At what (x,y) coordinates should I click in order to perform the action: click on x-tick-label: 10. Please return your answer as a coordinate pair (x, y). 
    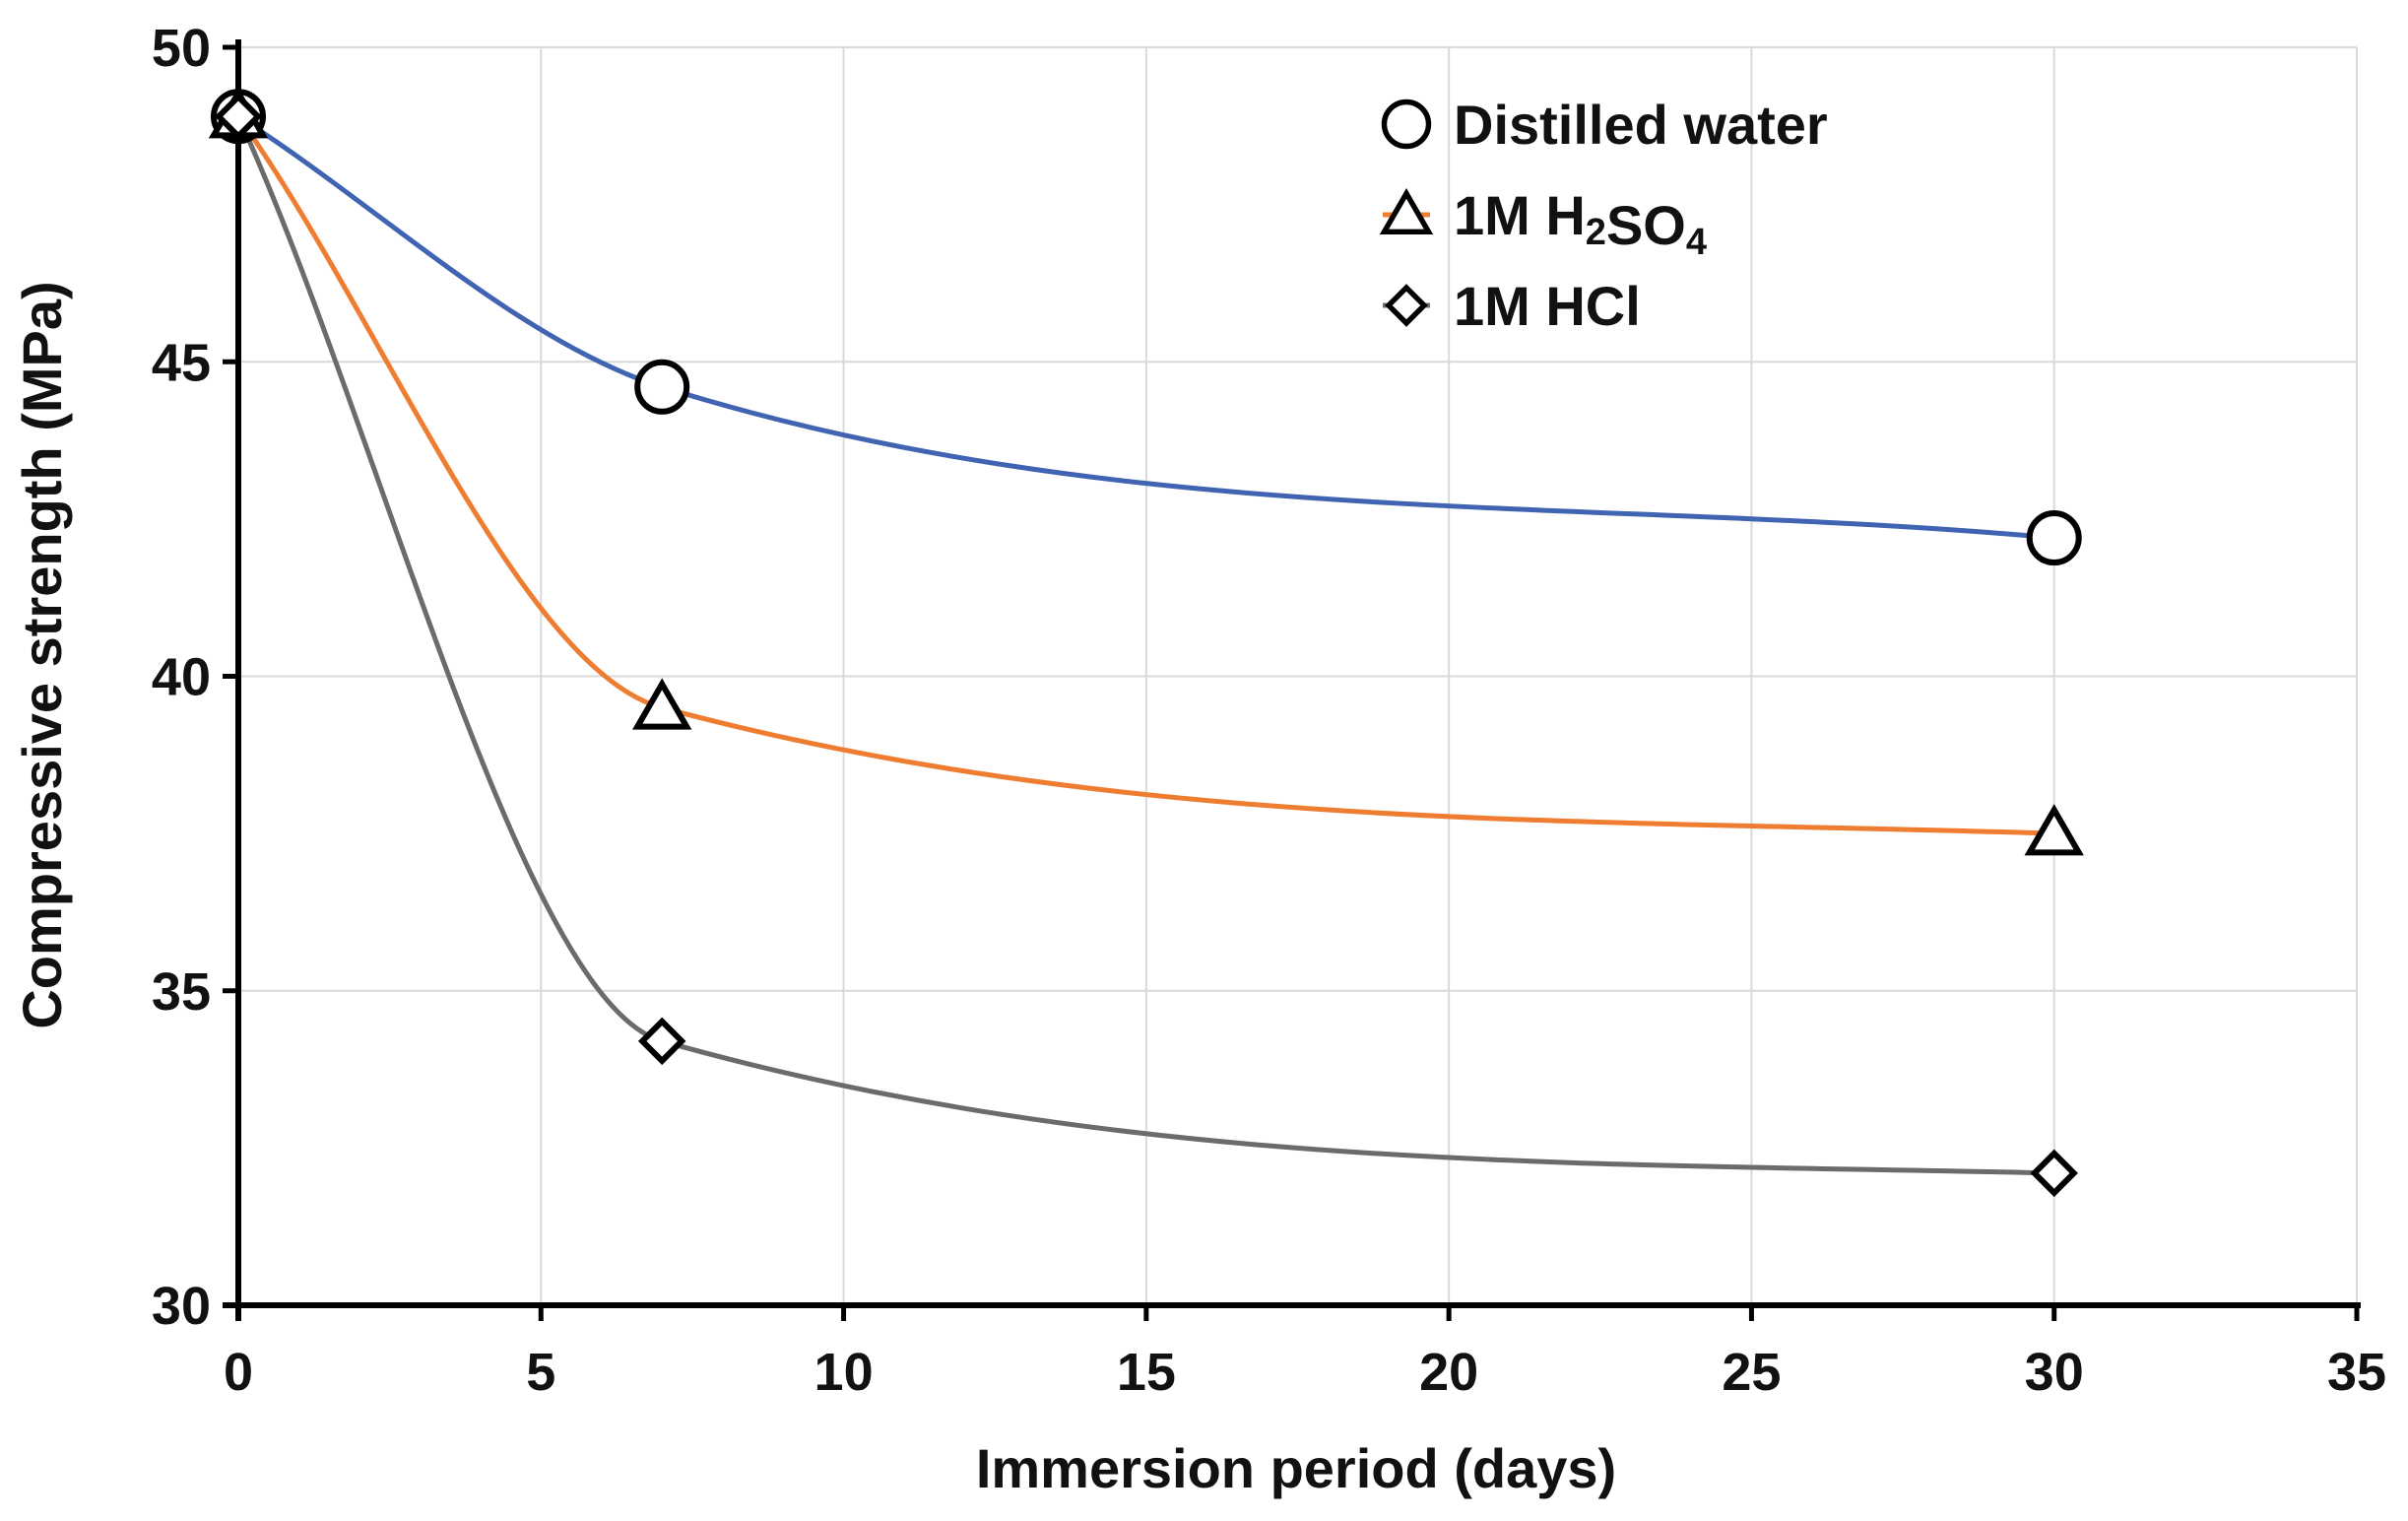
    Looking at the image, I should click on (844, 1372).